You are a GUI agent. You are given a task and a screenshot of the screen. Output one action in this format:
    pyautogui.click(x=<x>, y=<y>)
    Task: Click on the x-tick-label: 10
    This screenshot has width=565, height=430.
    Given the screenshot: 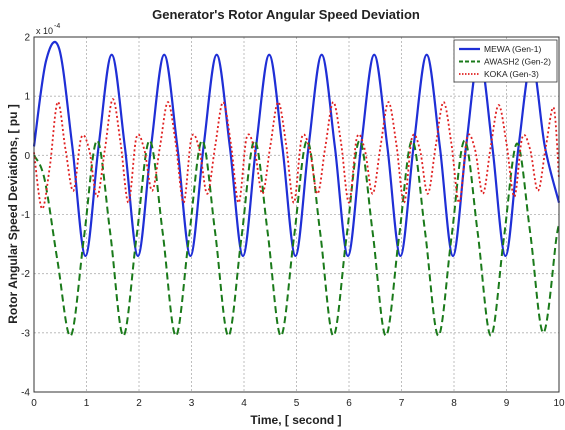 What is the action you would take?
    pyautogui.click(x=559, y=403)
    